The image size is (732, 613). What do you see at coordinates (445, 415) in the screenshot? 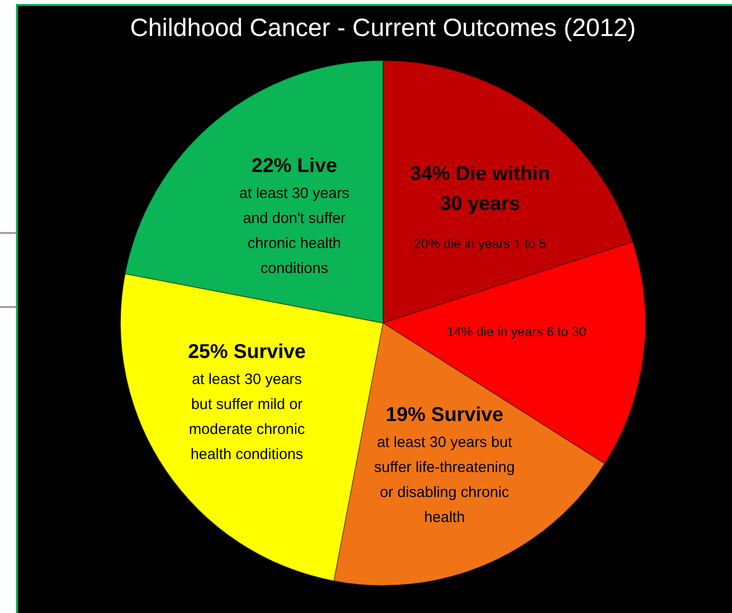
I see `slice-label: 19% Survive` at bounding box center [445, 415].